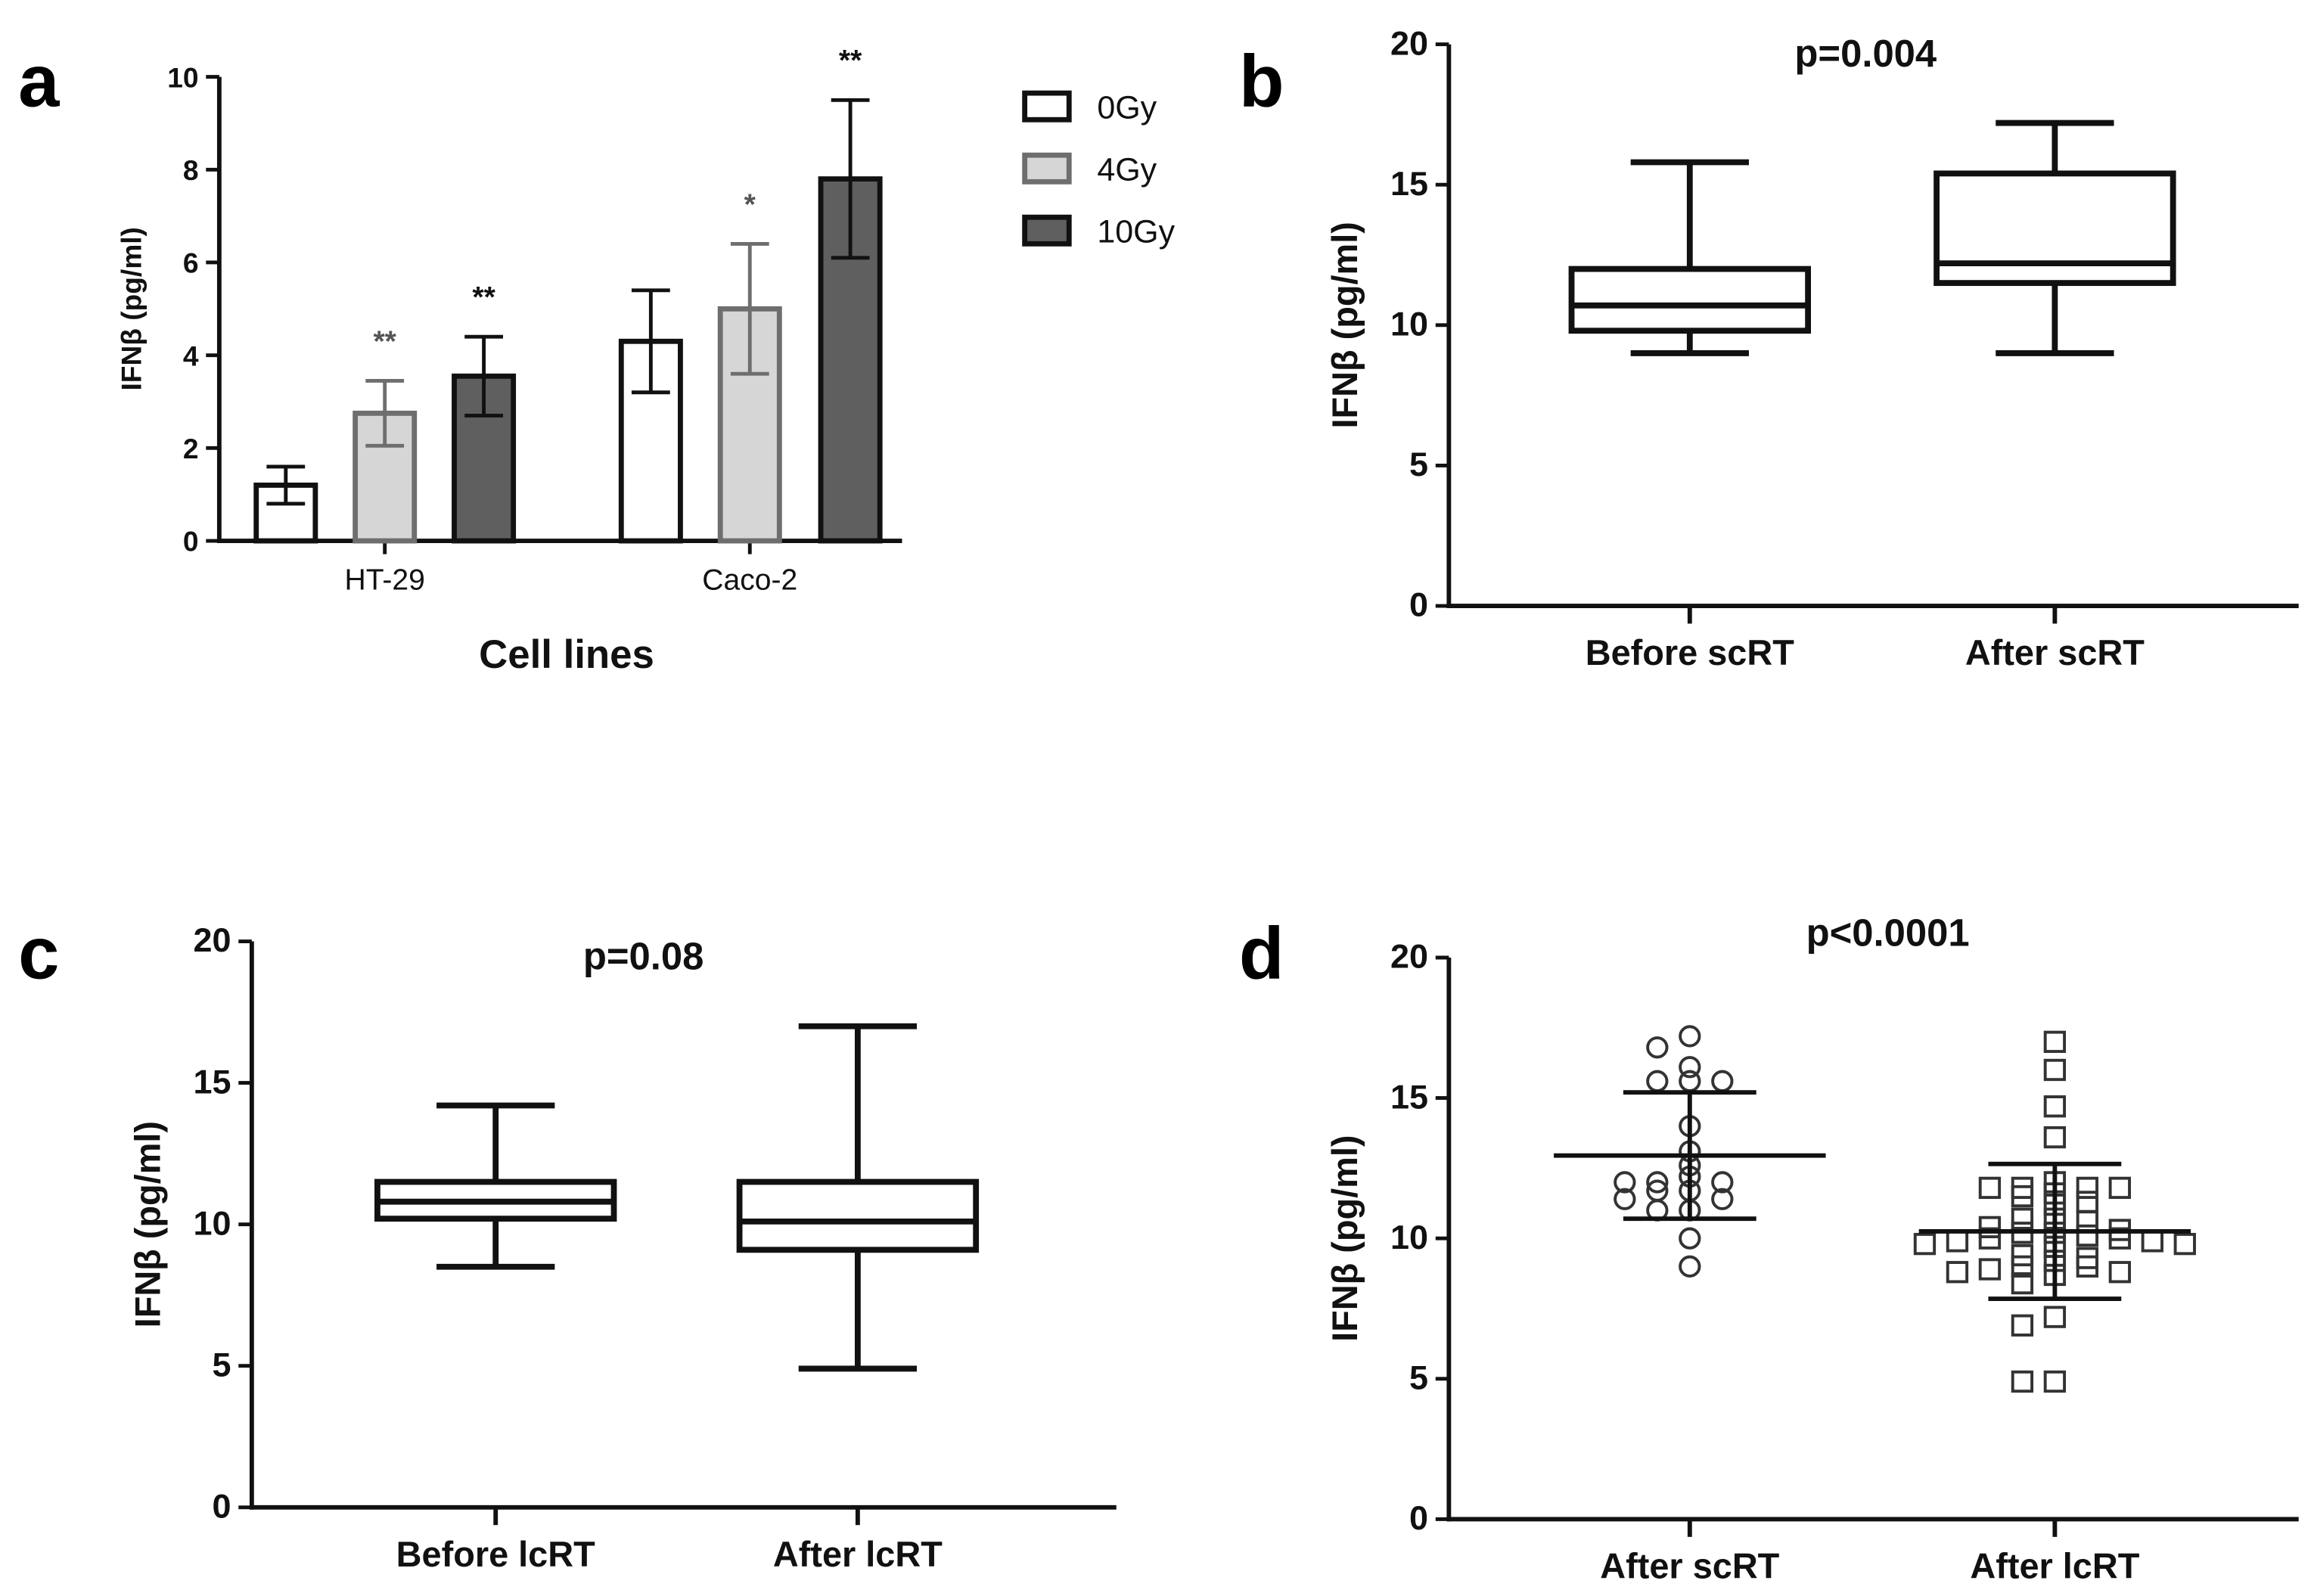 Image resolution: width=2314 pixels, height=1596 pixels. Describe the element at coordinates (39, 952) in the screenshot. I see `panel-letter-c: c` at that location.